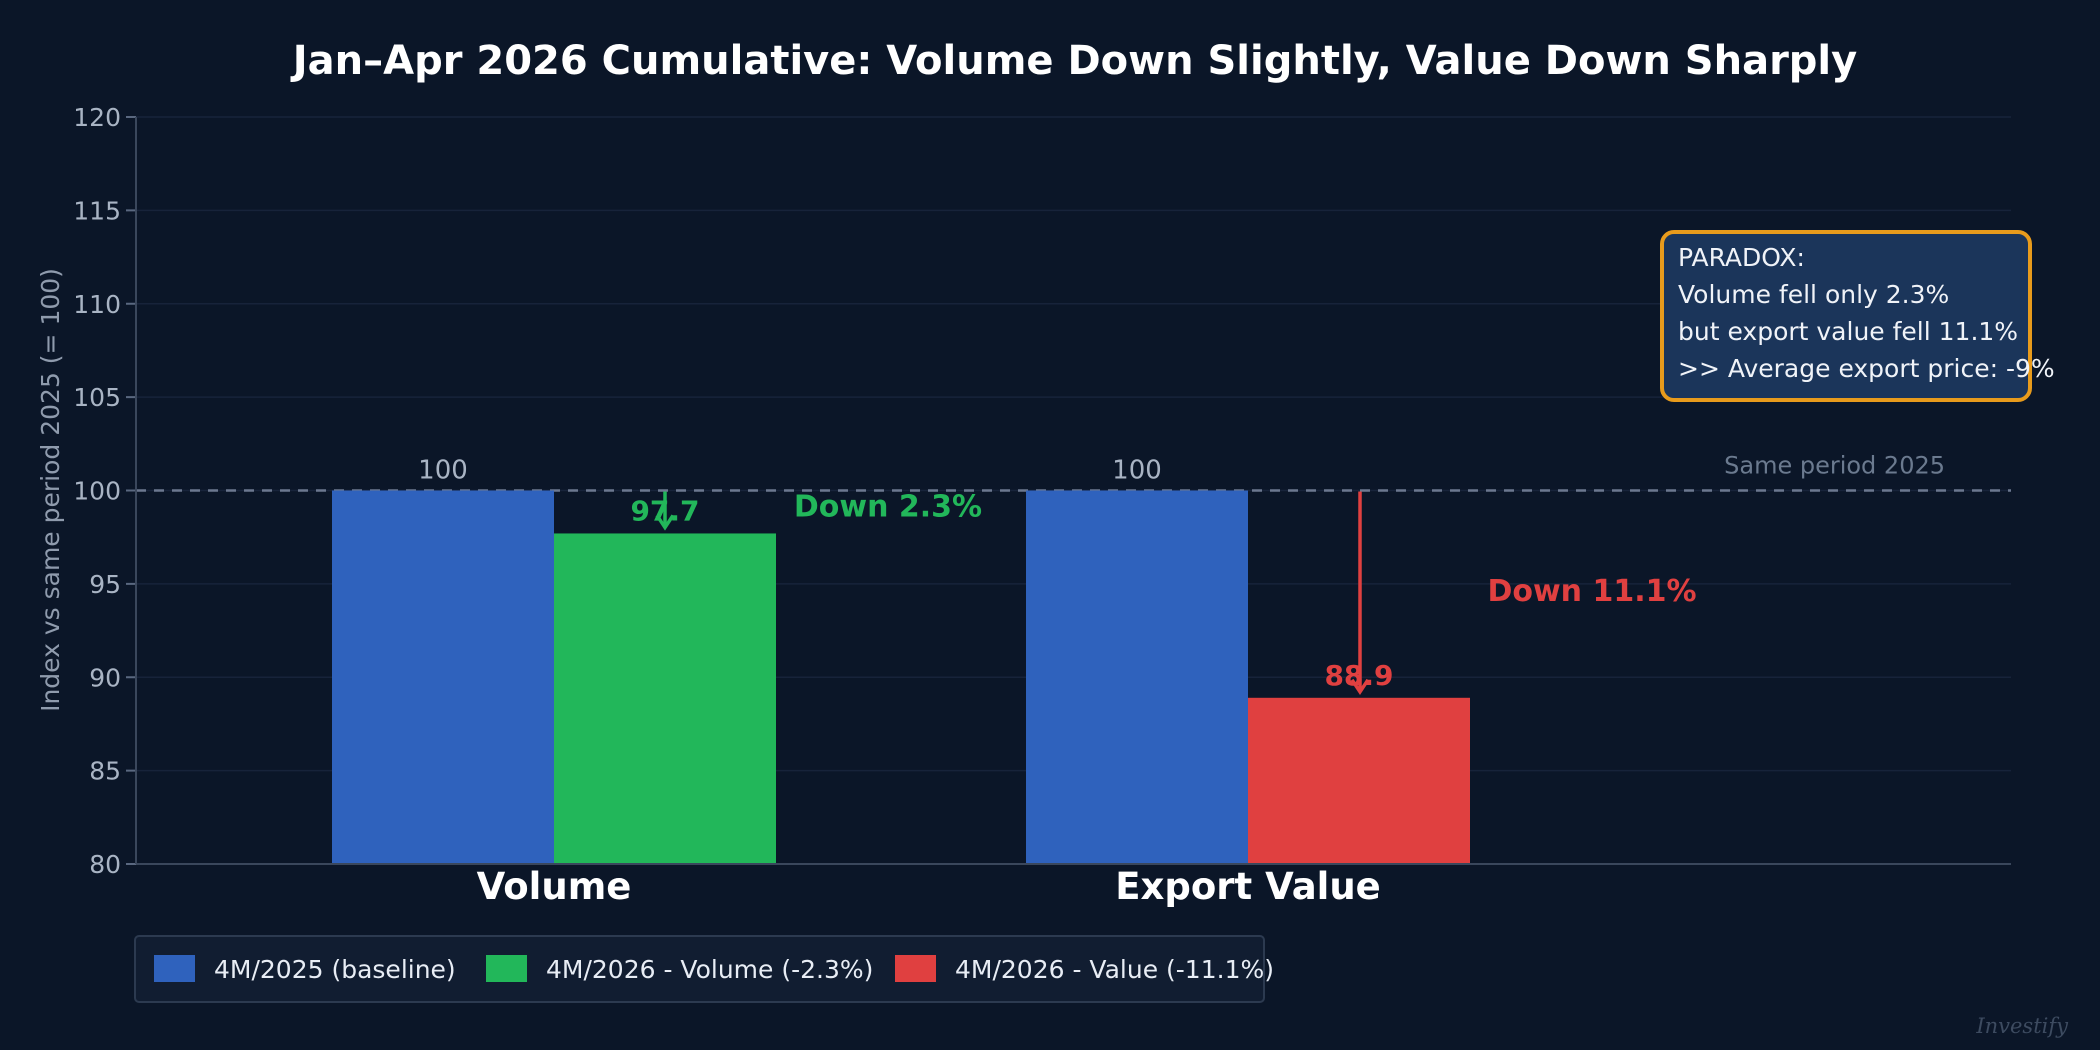 Image resolution: width=2100 pixels, height=1050 pixels. I want to click on y-tick-label: 95, so click(105, 584).